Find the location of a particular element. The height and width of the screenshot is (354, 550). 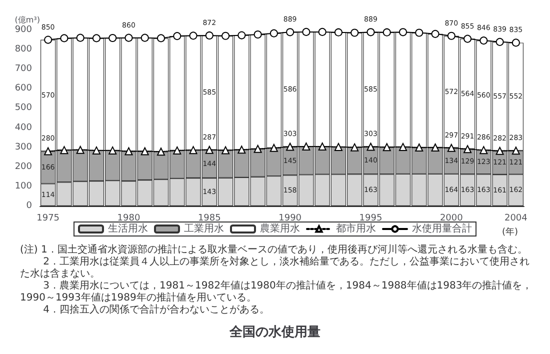

text: (注) 1．国土交通省水資源部の推計による取水量ベースの値であり，使用後再び河川等へ還元される水量も含む。 is located at coordinates (274, 250).